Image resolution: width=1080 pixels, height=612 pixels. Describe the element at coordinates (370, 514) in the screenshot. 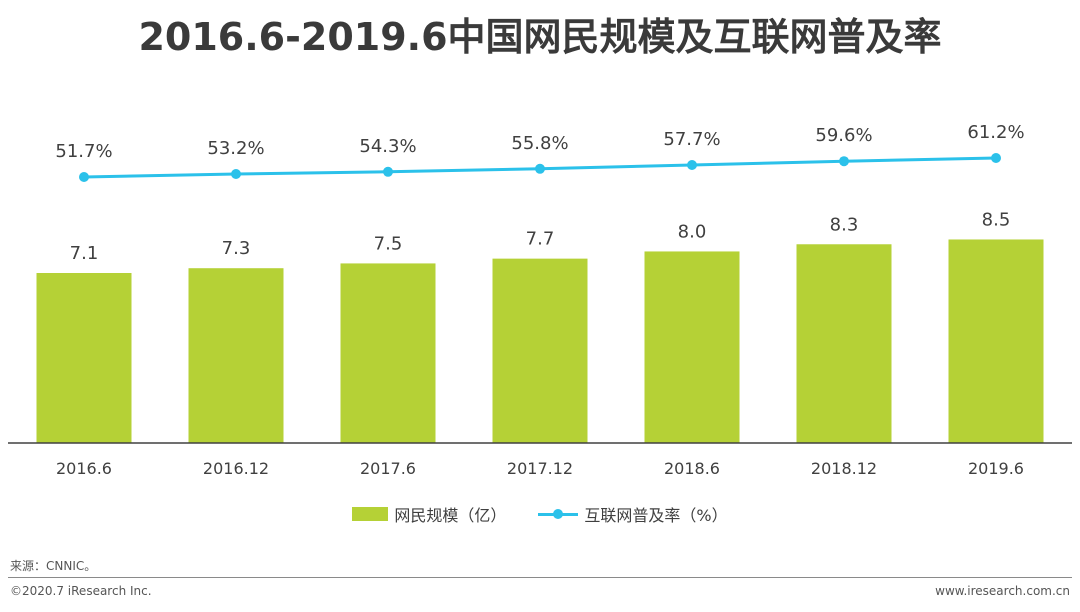

I see `bar-swatch-icon` at that location.